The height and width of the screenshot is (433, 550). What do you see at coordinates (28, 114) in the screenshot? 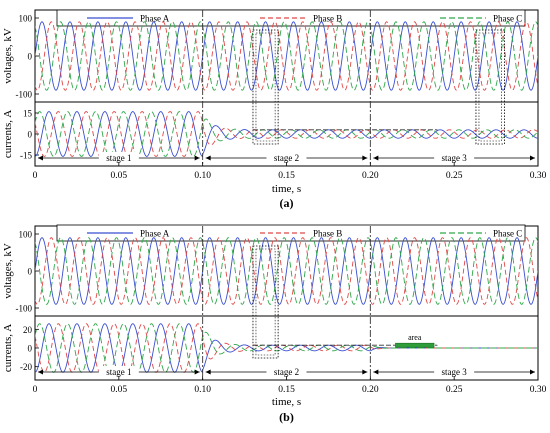
I see `y-tick-label-0: 15` at bounding box center [28, 114].